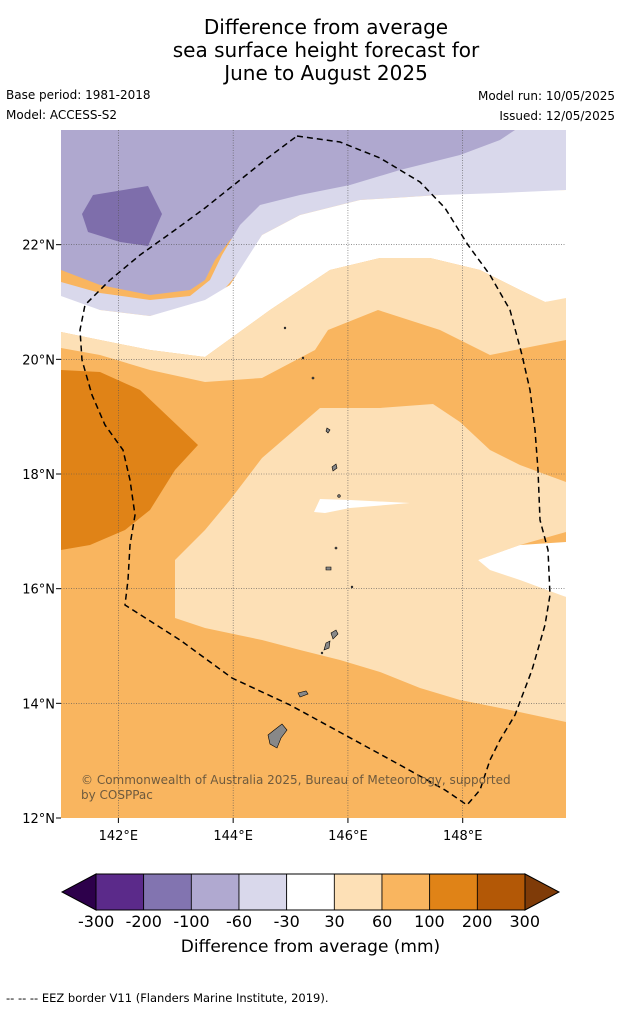 The width and height of the screenshot is (621, 1011). I want to click on colorbar-label: -100, so click(191, 921).